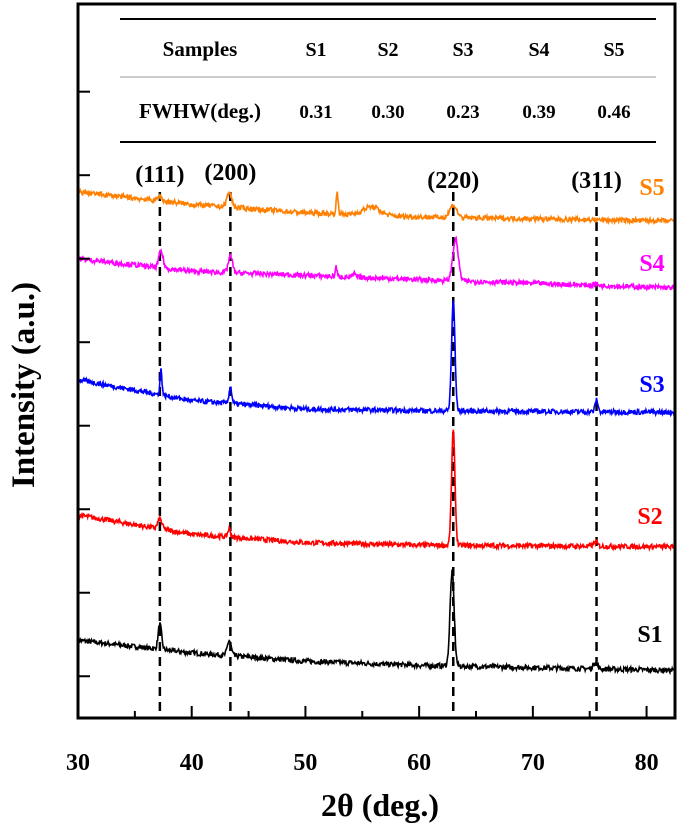 This screenshot has height=829, width=685. I want to click on reflection-label: (111), so click(159, 175).